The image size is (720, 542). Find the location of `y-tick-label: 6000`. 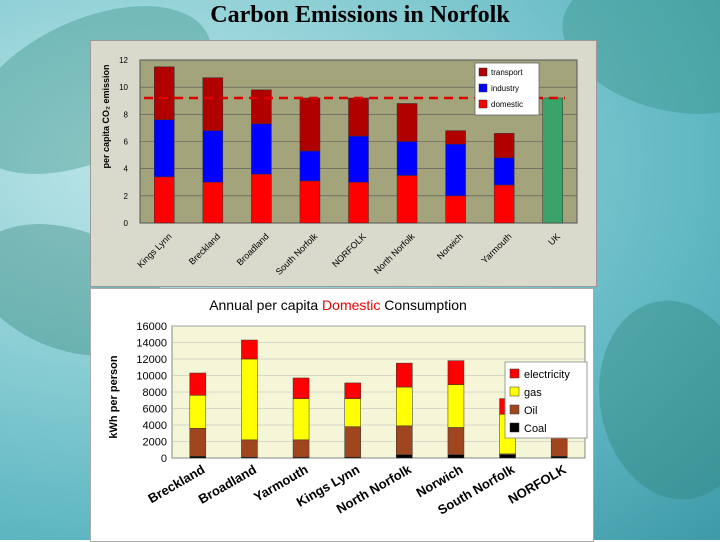

y-tick-label: 6000 is located at coordinates (155, 410).